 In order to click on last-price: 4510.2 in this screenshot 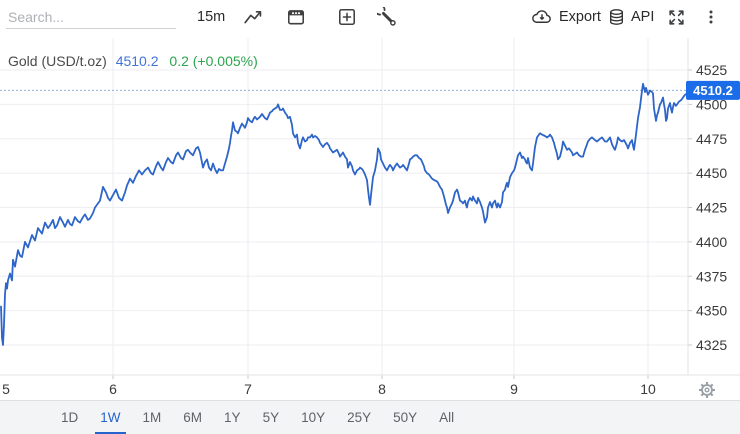, I will do `click(137, 61)`.